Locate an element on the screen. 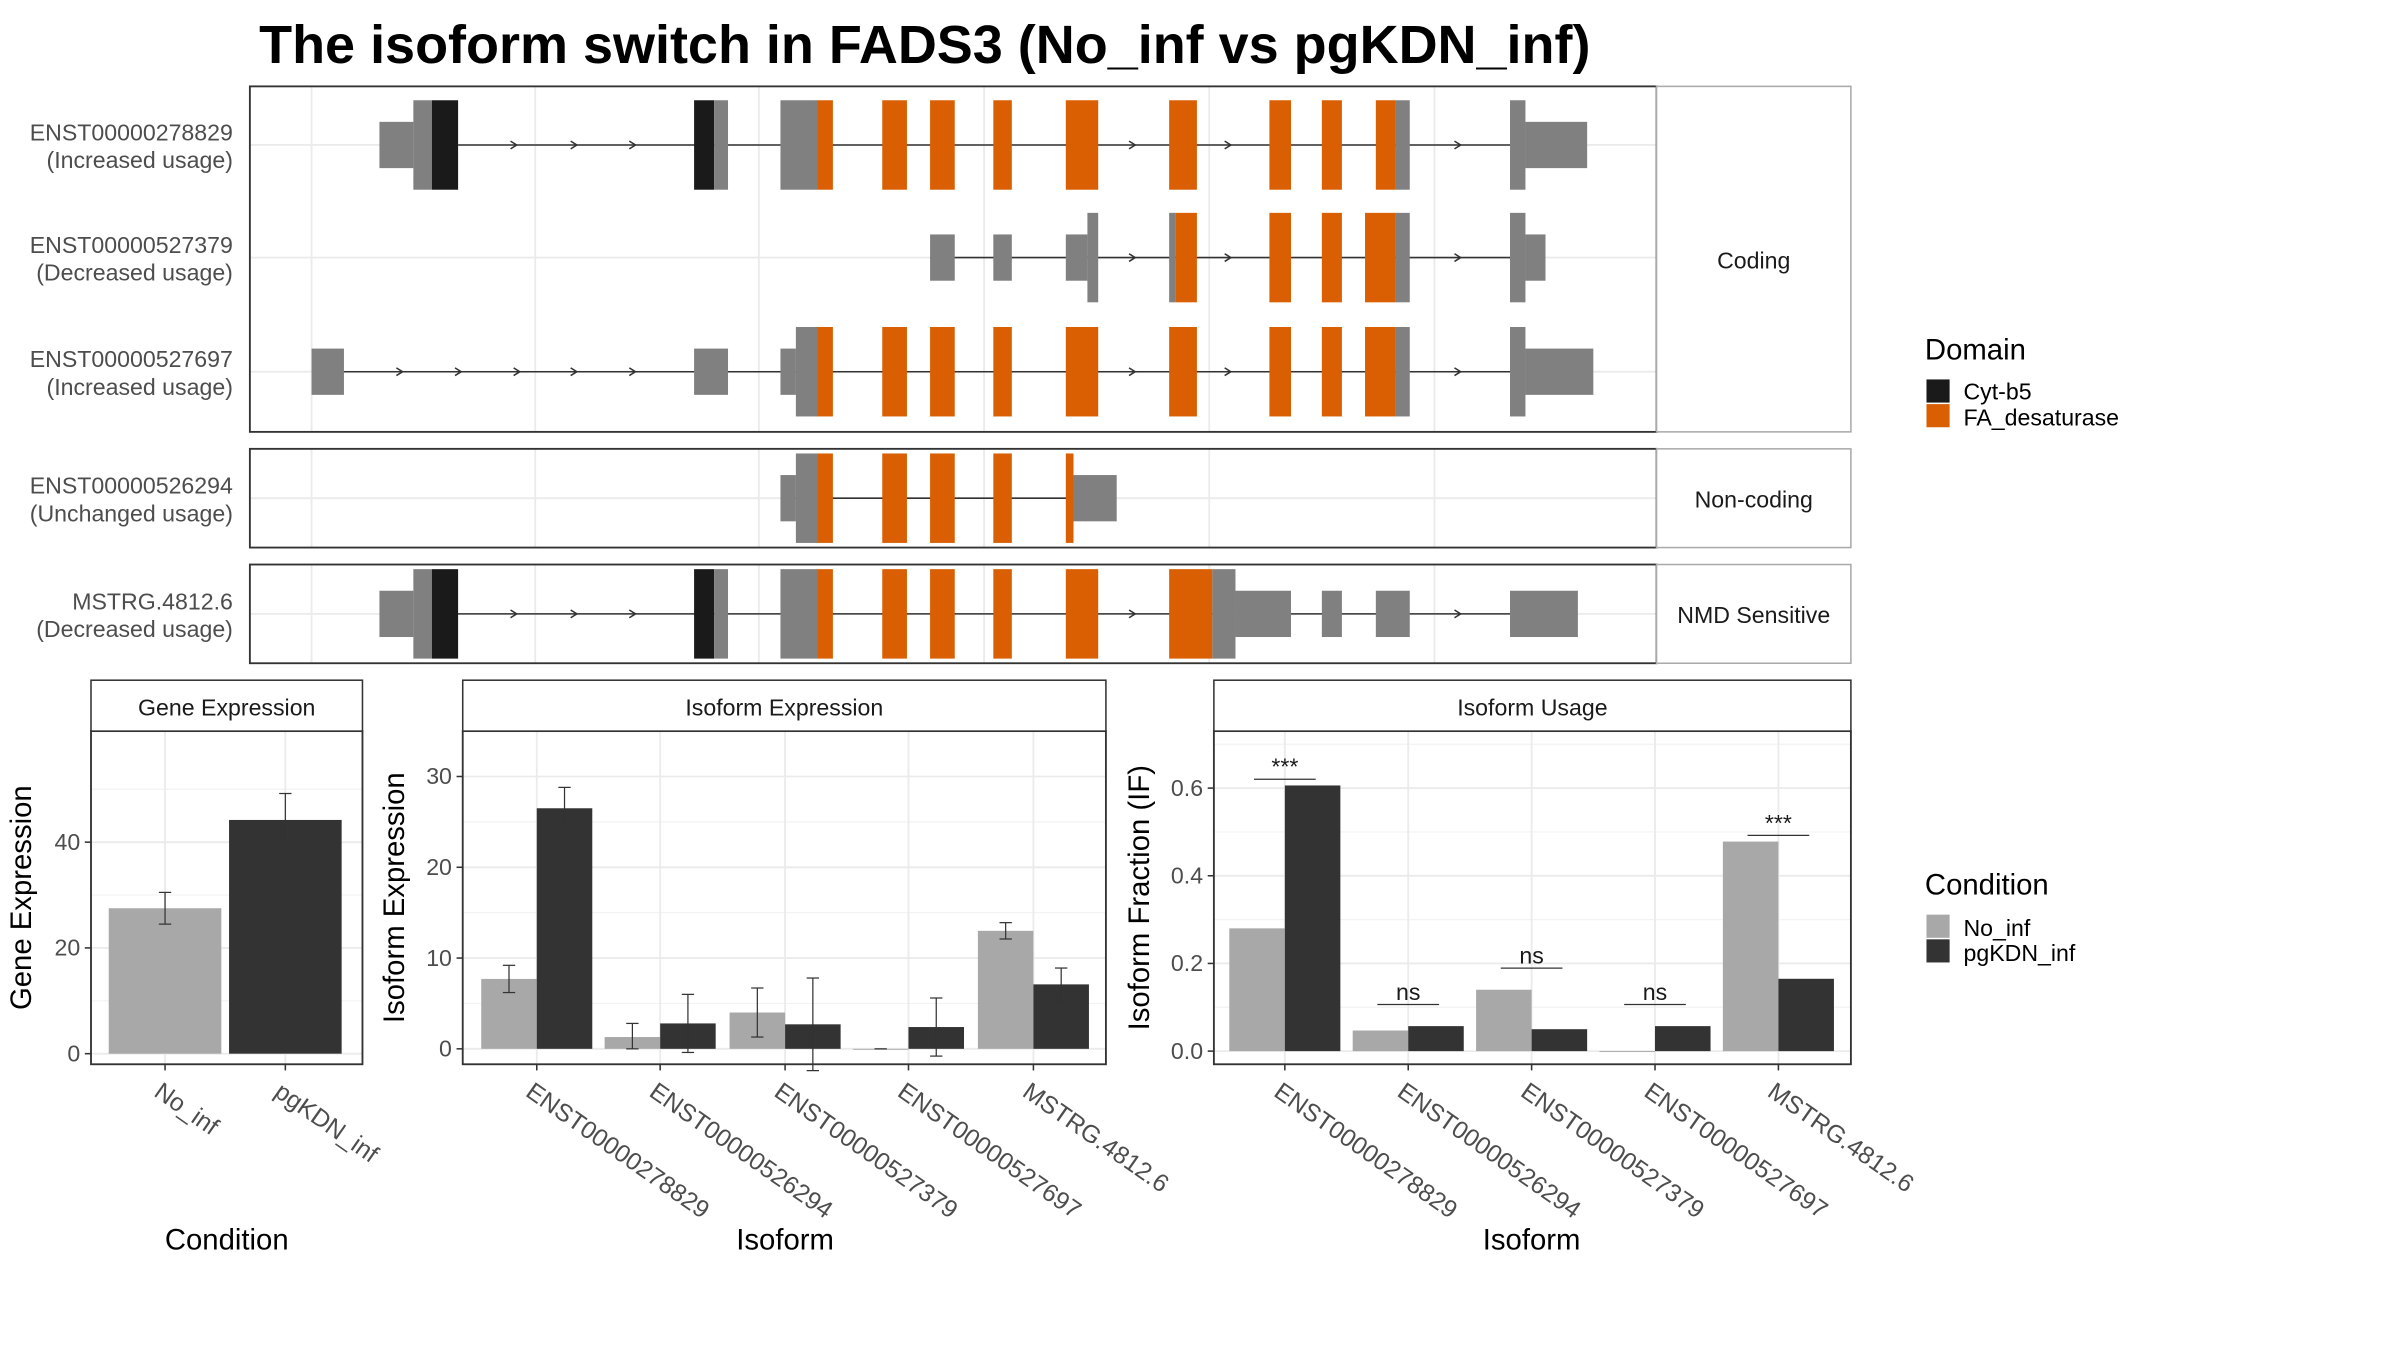  domain-legend: Domain Cyt-b5 FA_desaturase is located at coordinates (2022, 381).